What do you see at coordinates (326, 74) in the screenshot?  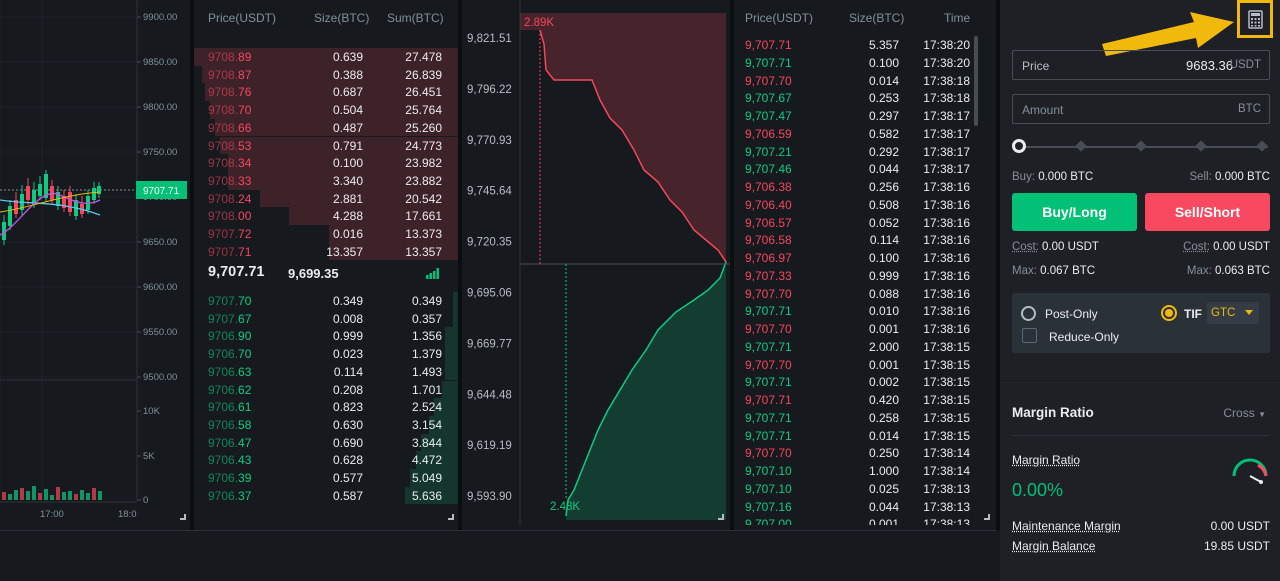 I see `ask-row: 9708.87 0.388 26.839` at bounding box center [326, 74].